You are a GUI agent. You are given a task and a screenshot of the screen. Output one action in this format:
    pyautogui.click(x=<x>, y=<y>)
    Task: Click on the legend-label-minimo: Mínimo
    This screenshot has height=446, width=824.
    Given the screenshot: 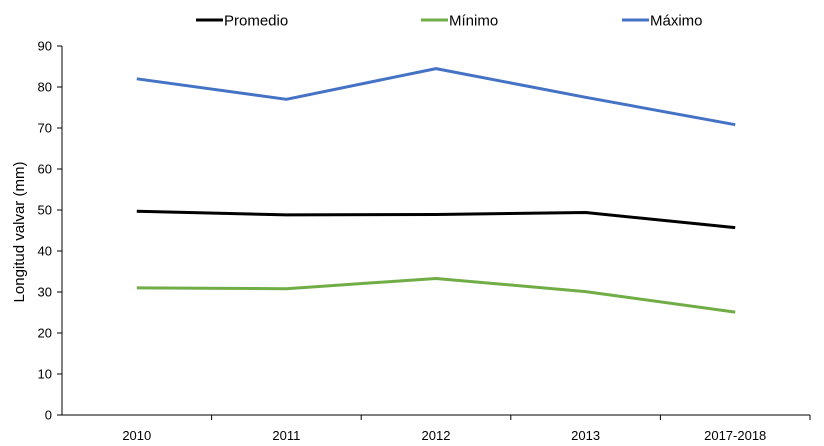 What is the action you would take?
    pyautogui.click(x=473, y=21)
    